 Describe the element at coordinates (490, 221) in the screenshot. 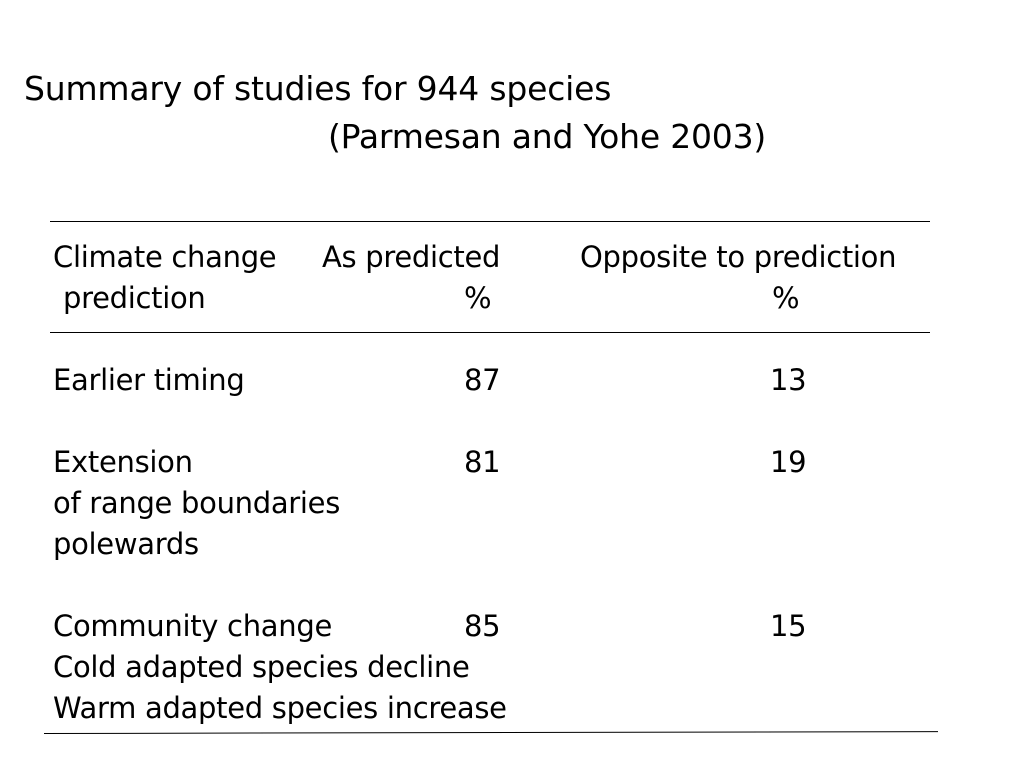

I see `table-top-rule` at that location.